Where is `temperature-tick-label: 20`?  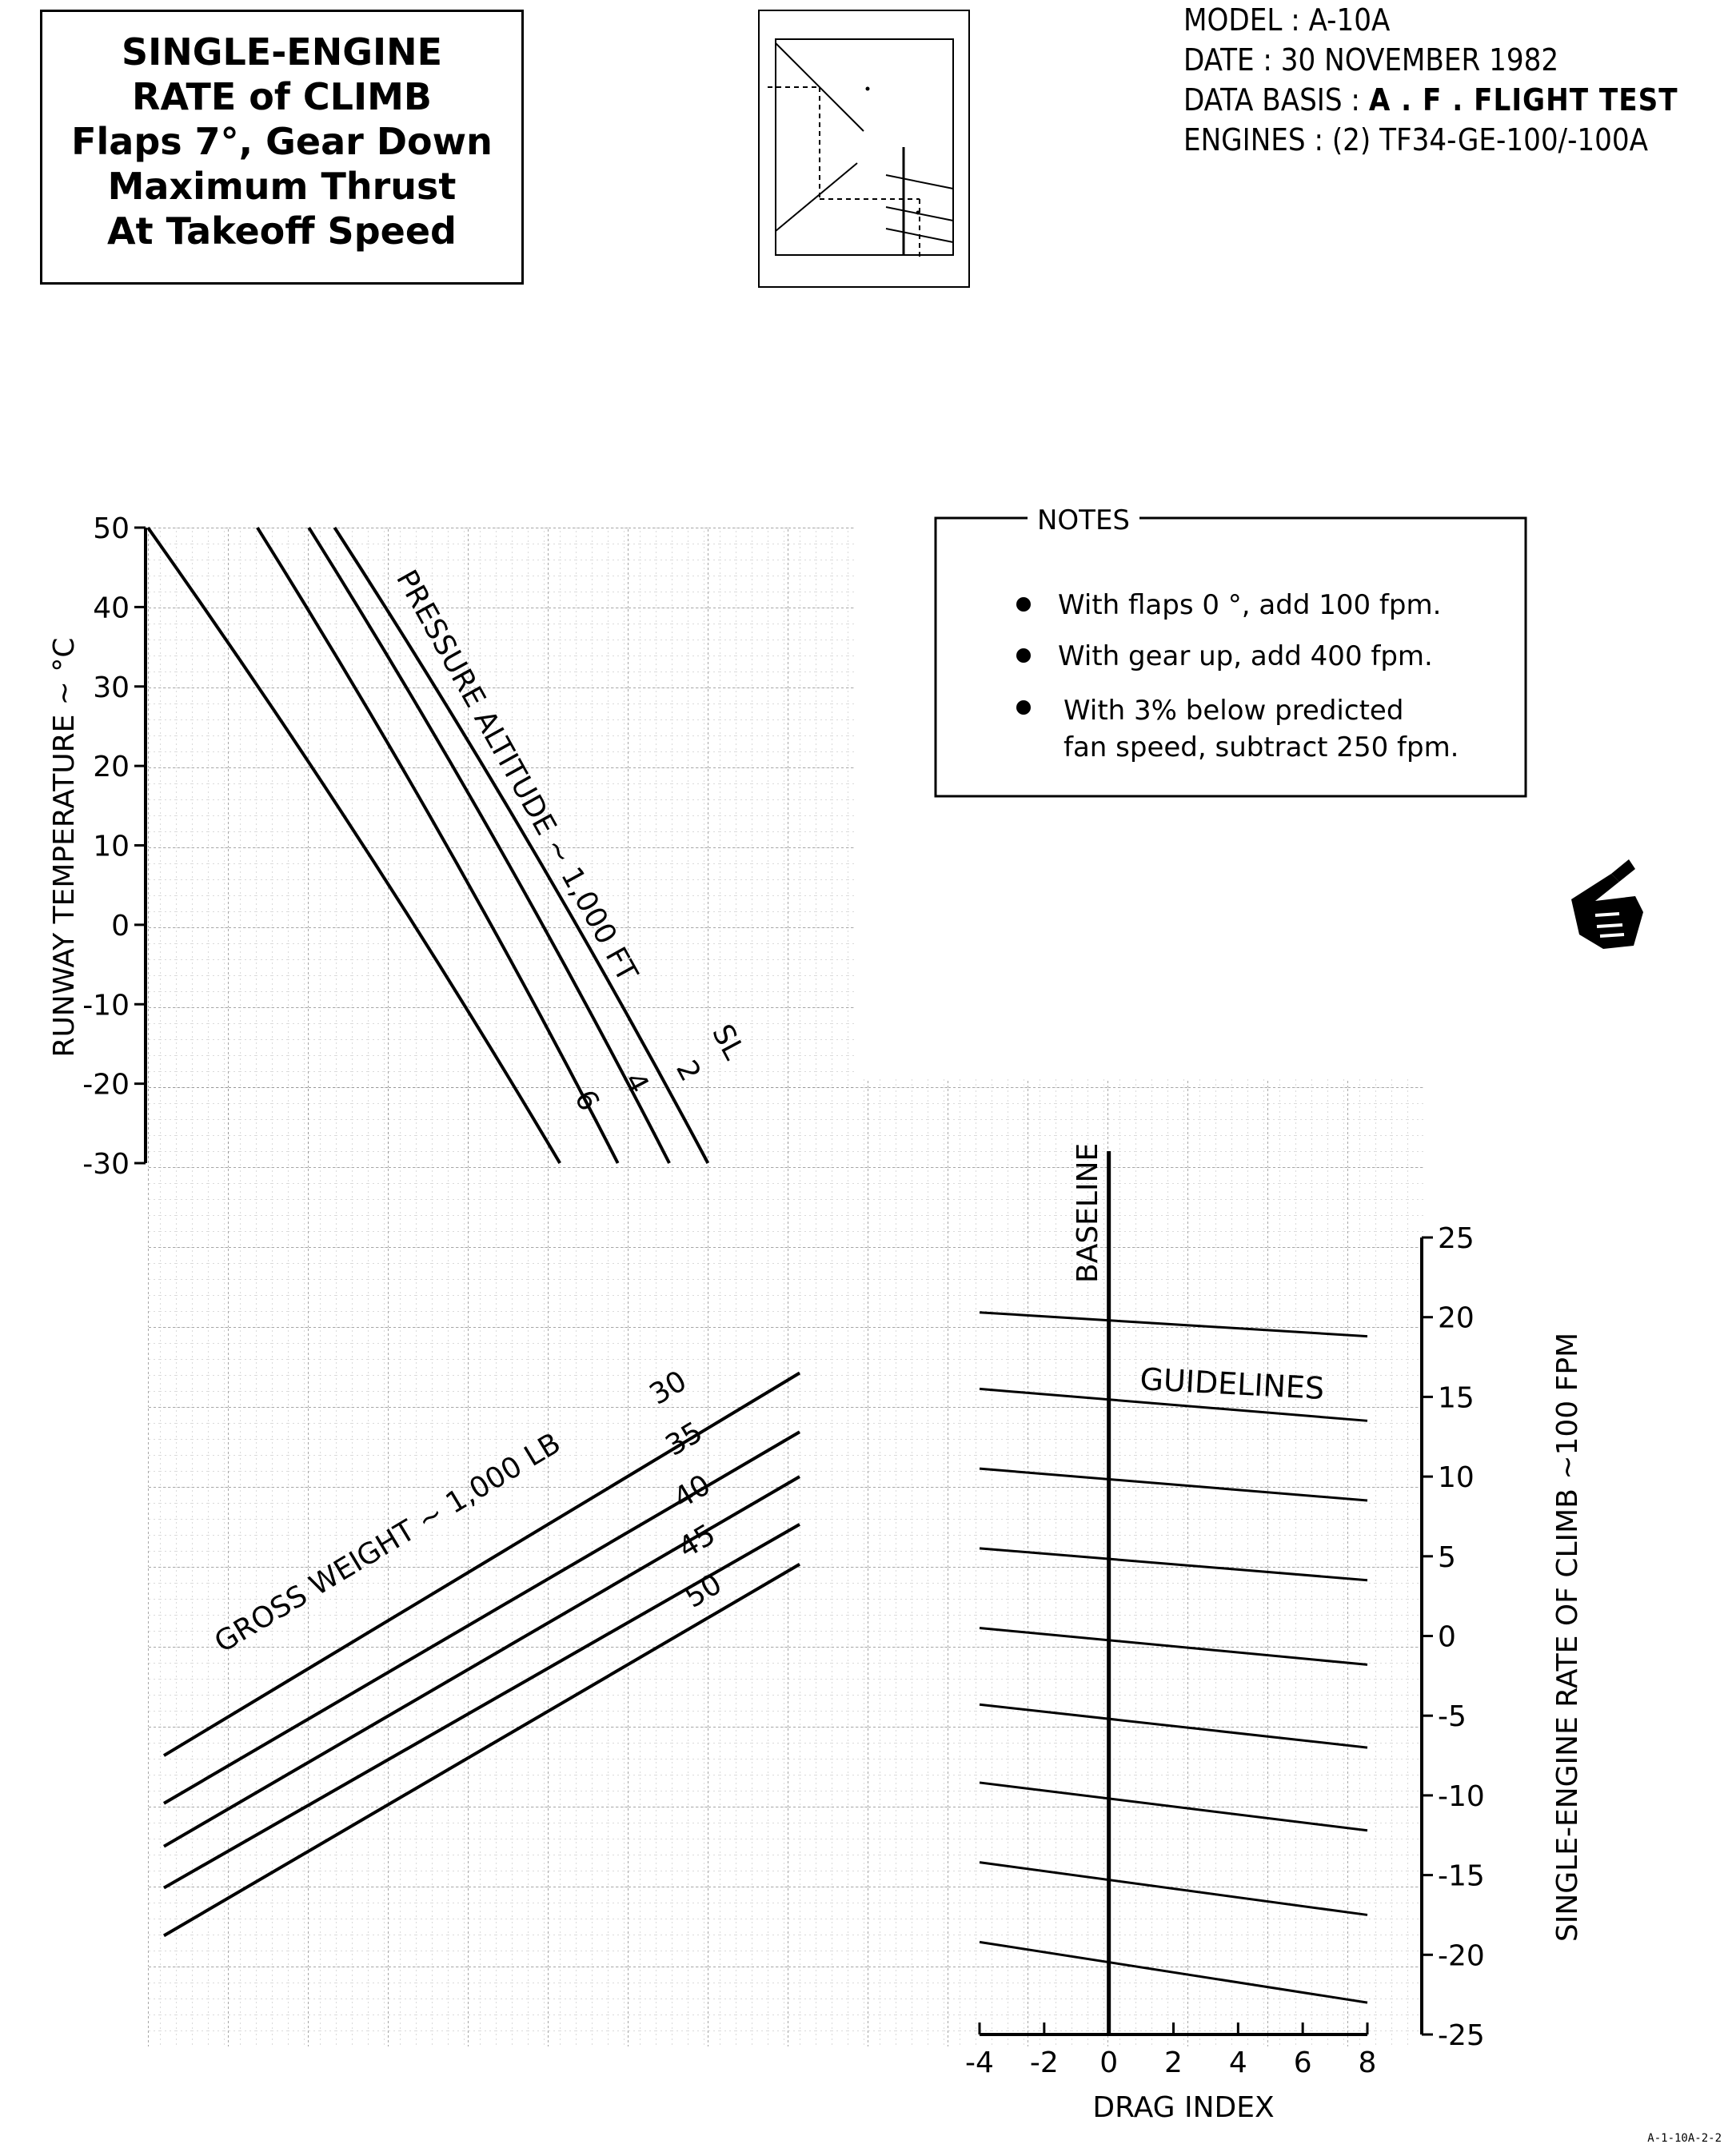 temperature-tick-label: 20 is located at coordinates (111, 767).